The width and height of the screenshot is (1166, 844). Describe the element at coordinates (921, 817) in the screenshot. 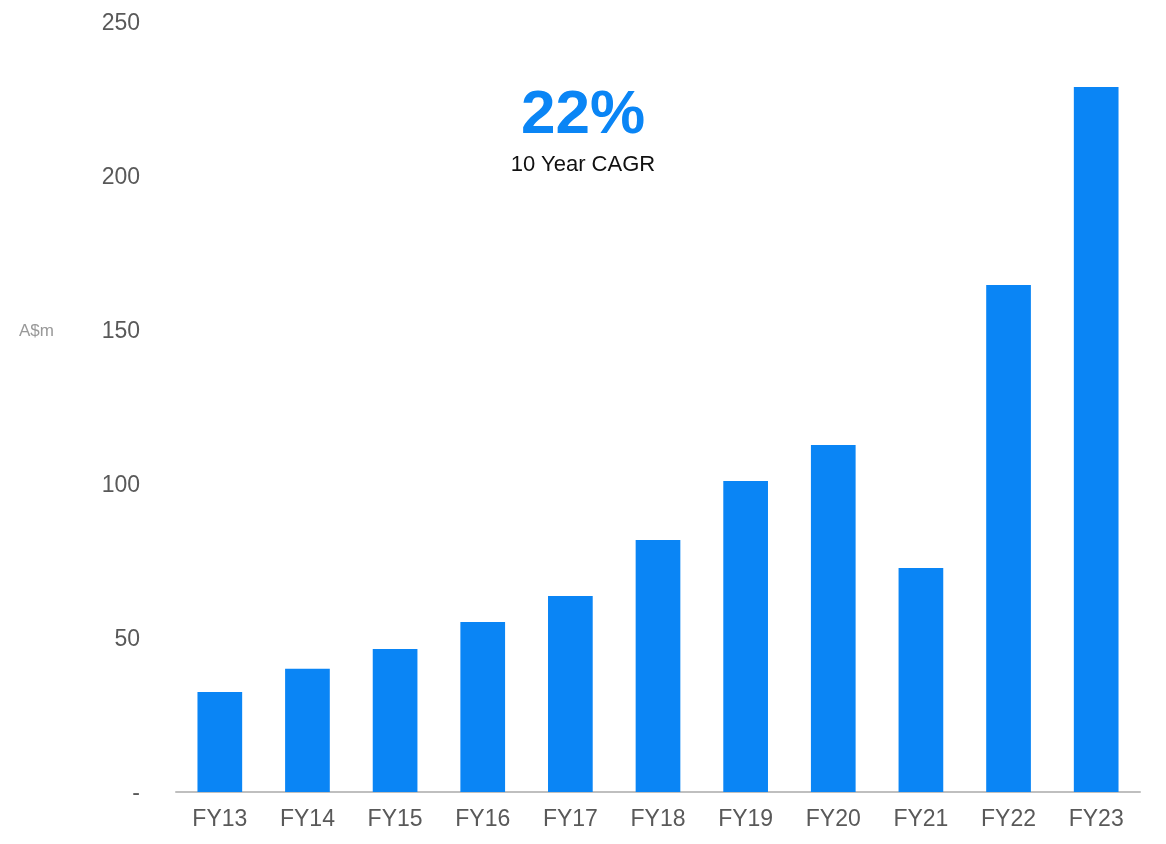

I see `x-tick-label: FY21` at that location.